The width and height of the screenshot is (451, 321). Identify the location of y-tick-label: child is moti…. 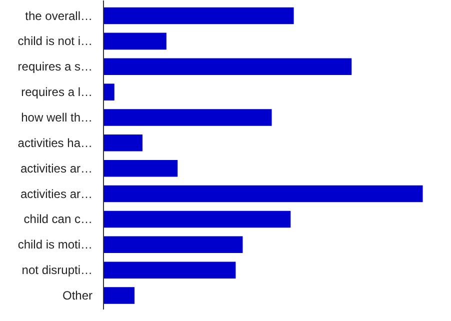
(55, 245).